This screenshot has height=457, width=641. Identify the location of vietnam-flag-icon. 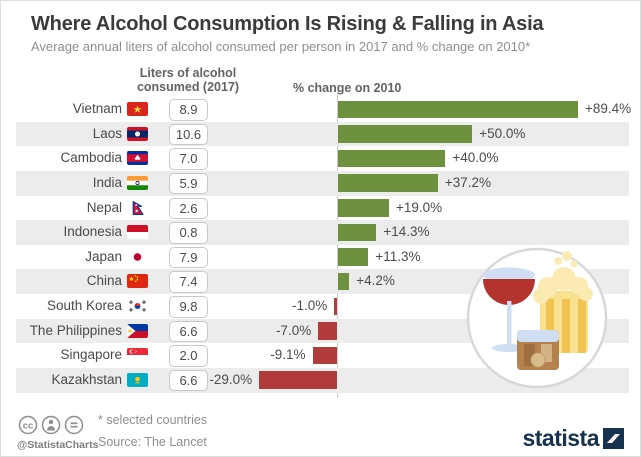
(137, 109).